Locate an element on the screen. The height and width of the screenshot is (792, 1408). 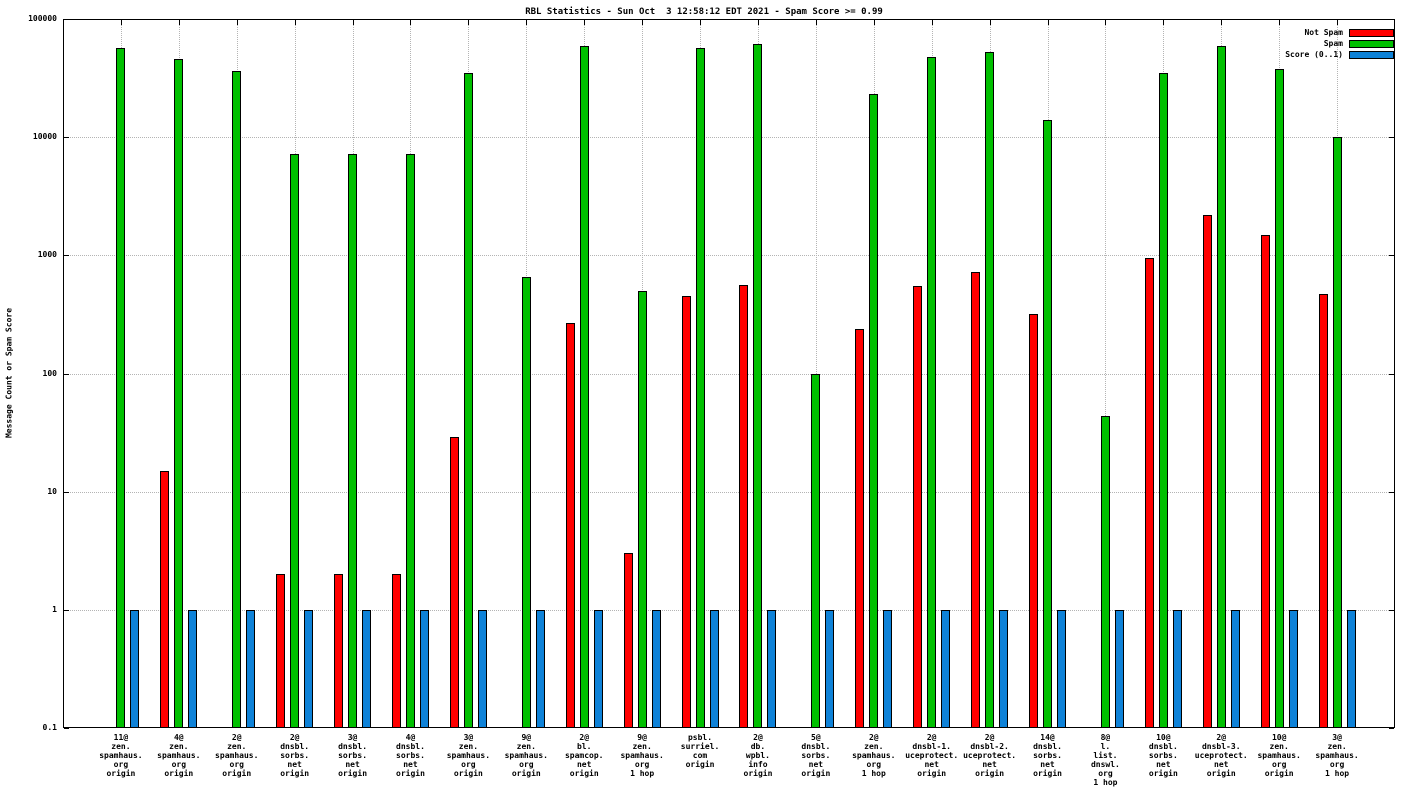
y-tick-label: 0.1 is located at coordinates (49, 727).